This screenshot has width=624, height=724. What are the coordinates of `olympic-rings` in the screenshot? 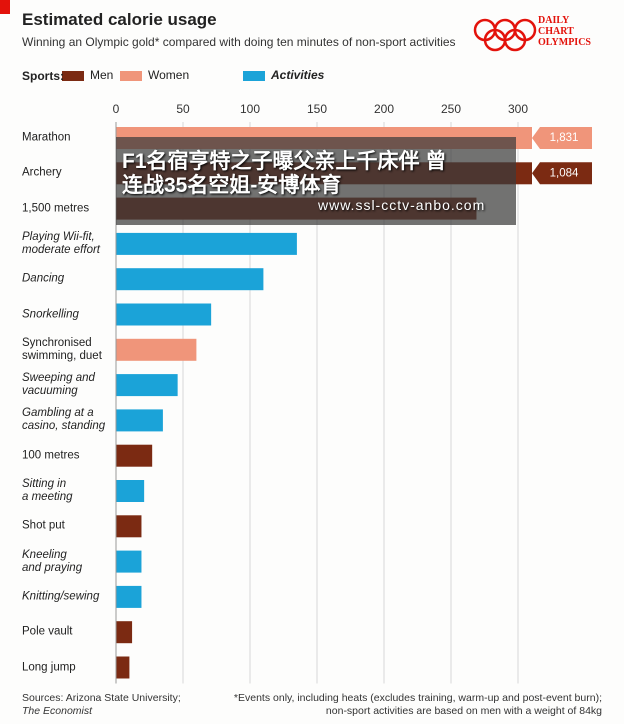 It's located at (505, 35).